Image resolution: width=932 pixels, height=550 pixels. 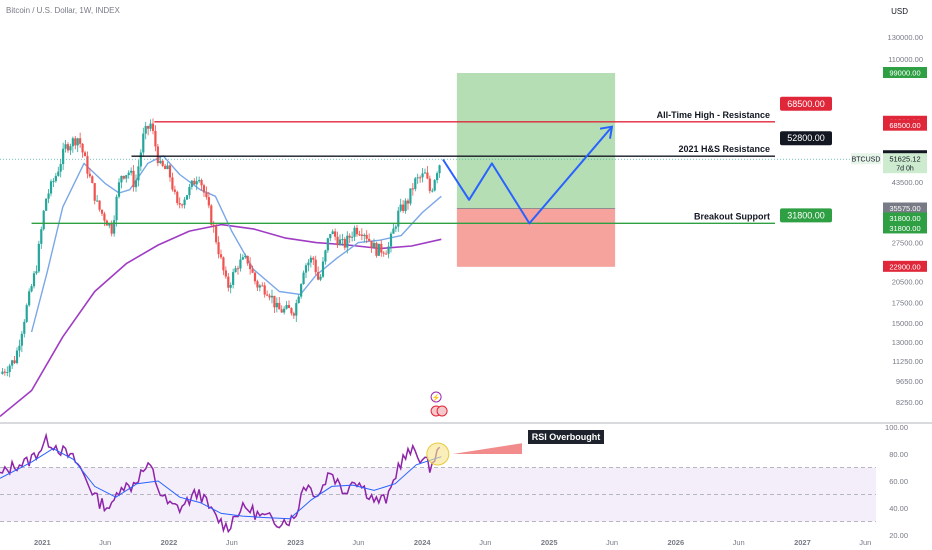 What do you see at coordinates (220, 483) in the screenshot?
I see `rsi-line` at bounding box center [220, 483].